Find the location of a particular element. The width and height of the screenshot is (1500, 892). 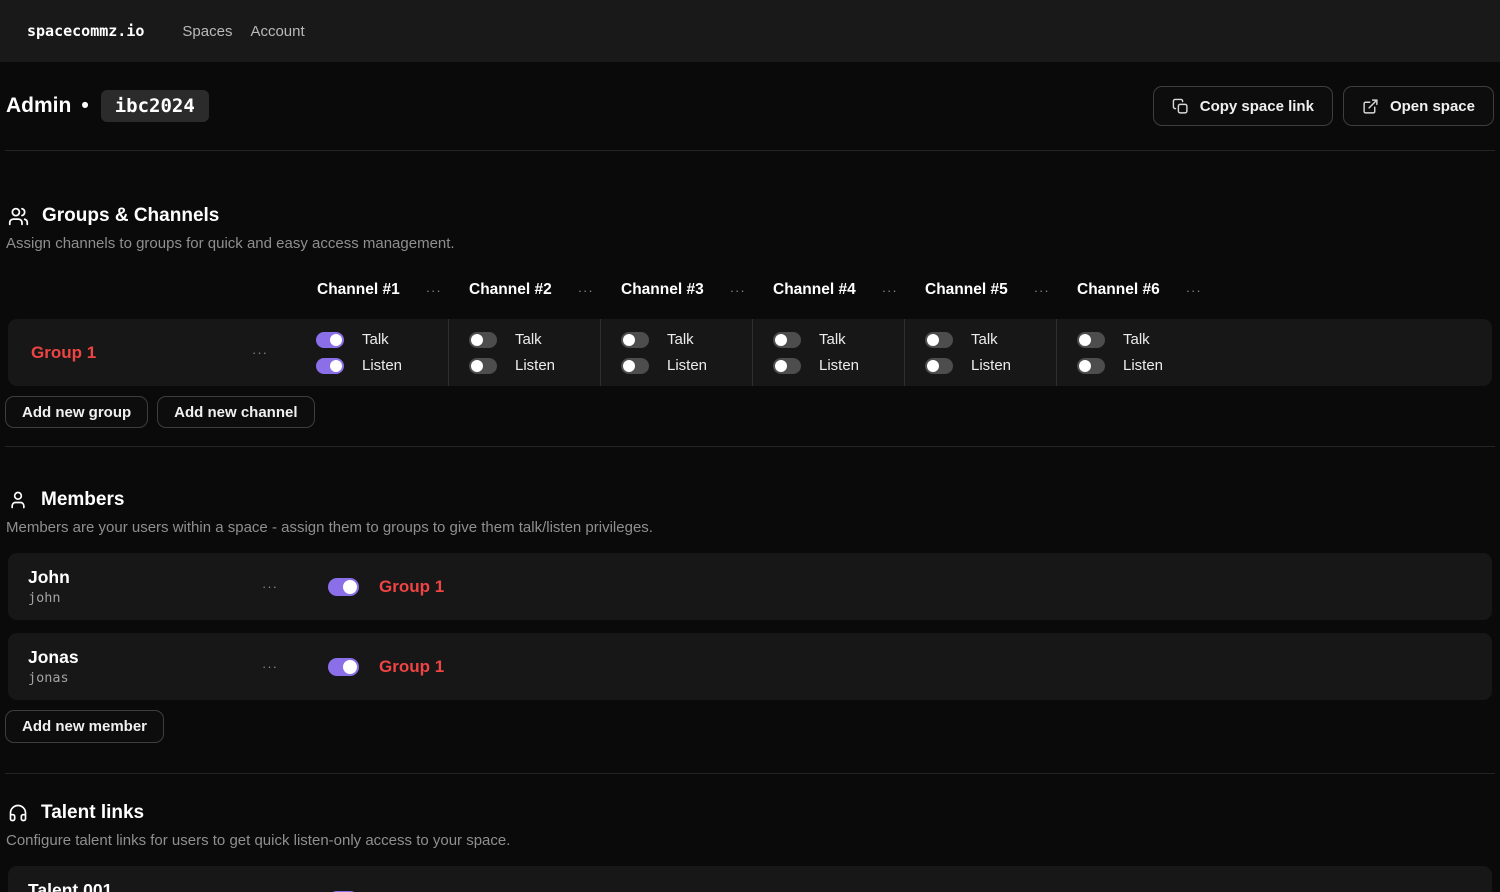

page-title: Admin is located at coordinates (39, 105).